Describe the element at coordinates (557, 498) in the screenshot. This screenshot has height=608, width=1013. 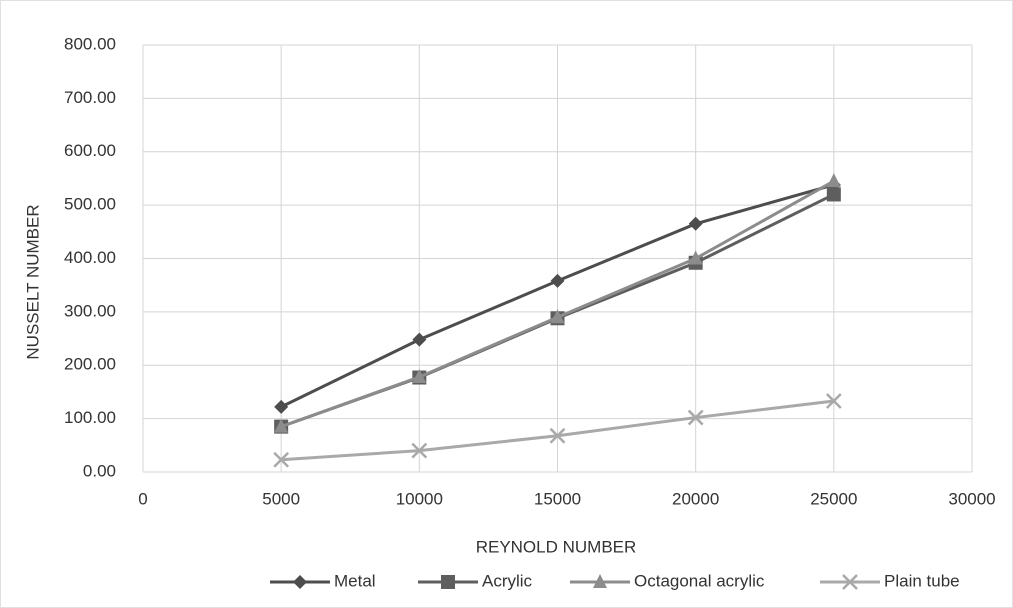
I see `x-tick-label: 15000` at that location.